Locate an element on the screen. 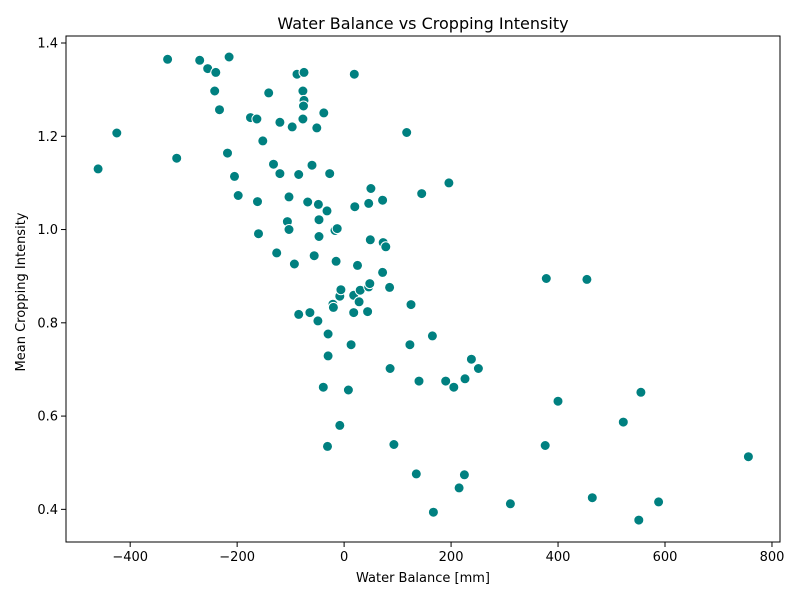 The image size is (800, 600). y-tick-label: 1.4 is located at coordinates (47, 43).